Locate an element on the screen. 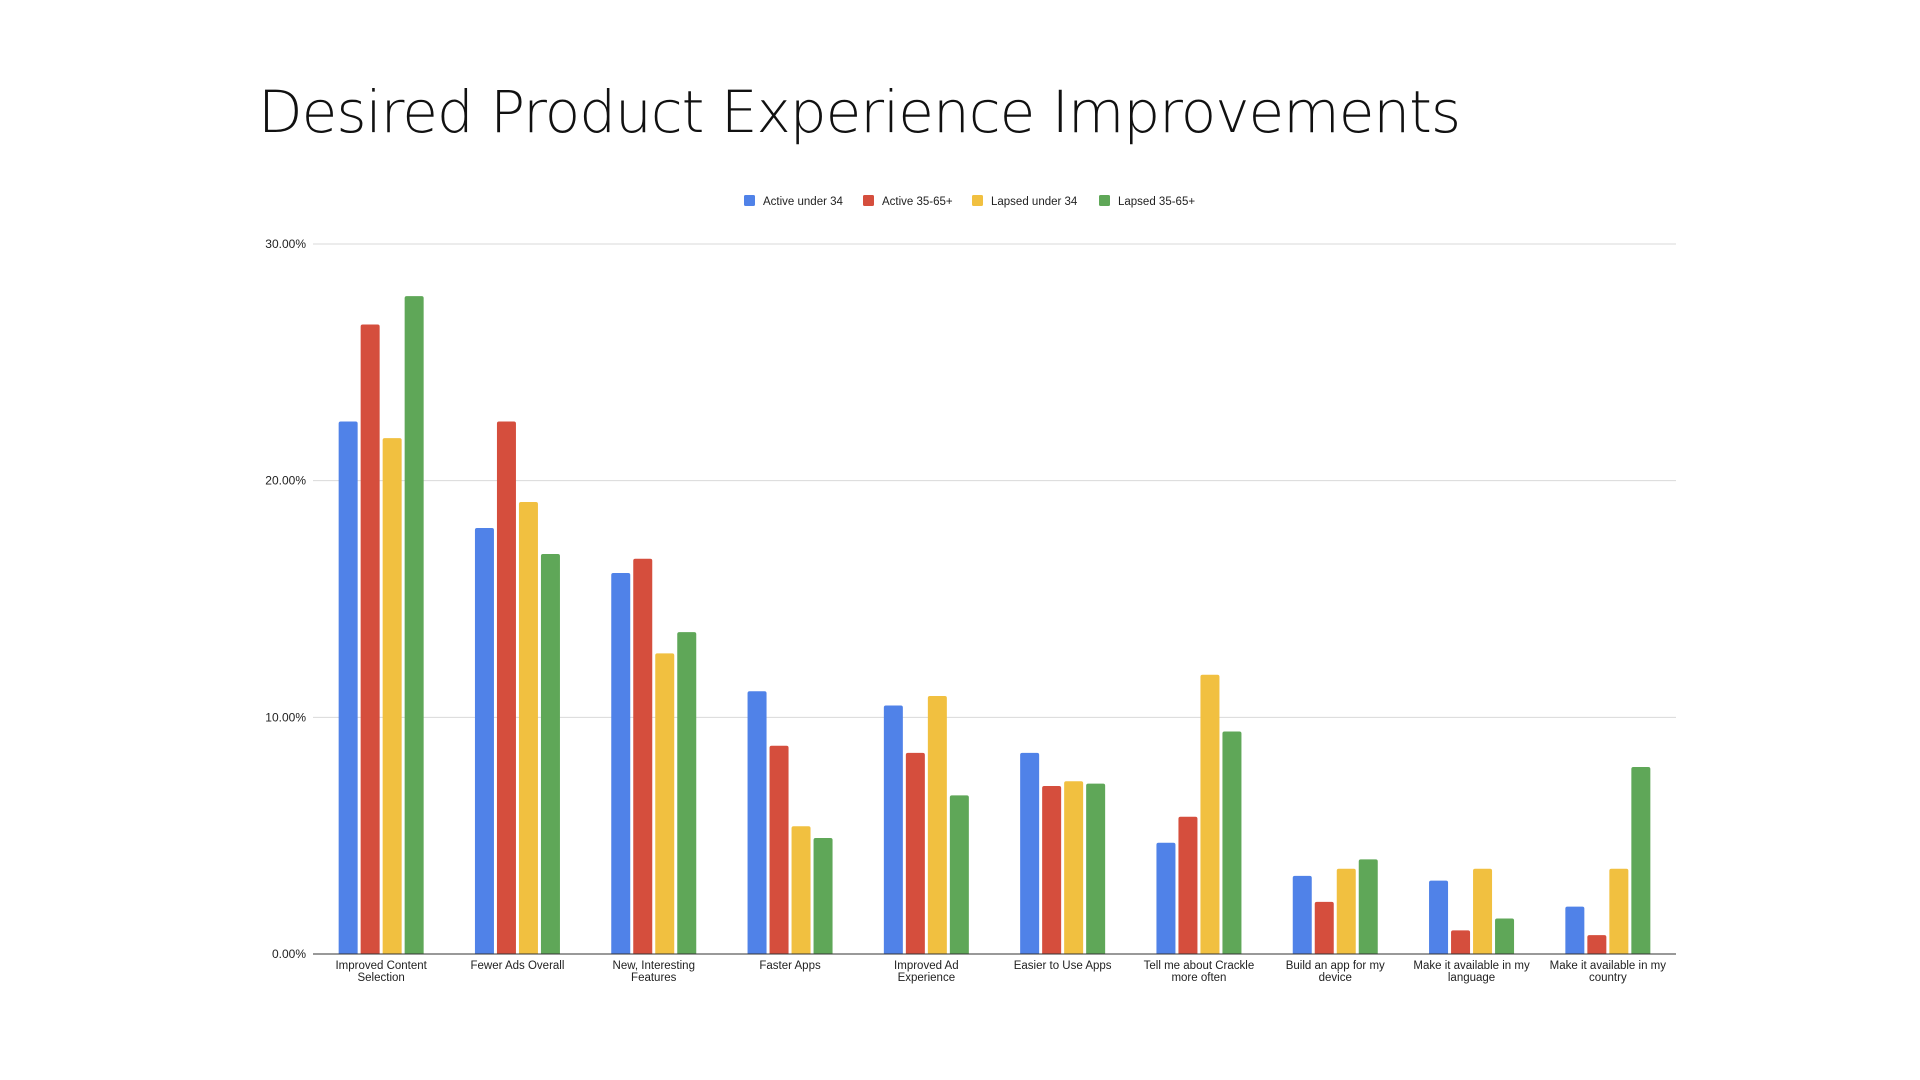 Image resolution: width=1920 pixels, height=1080 pixels. y-tick-label: 0.00% is located at coordinates (289, 954).